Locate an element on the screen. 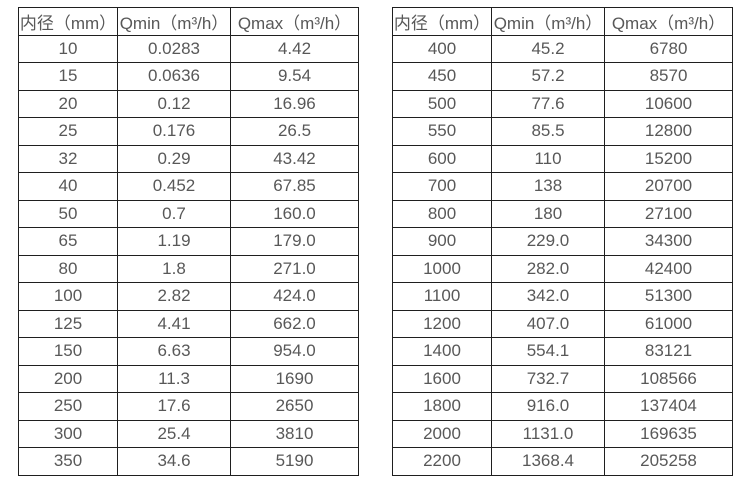 The image size is (750, 483). table-cell: 8570 is located at coordinates (668, 76).